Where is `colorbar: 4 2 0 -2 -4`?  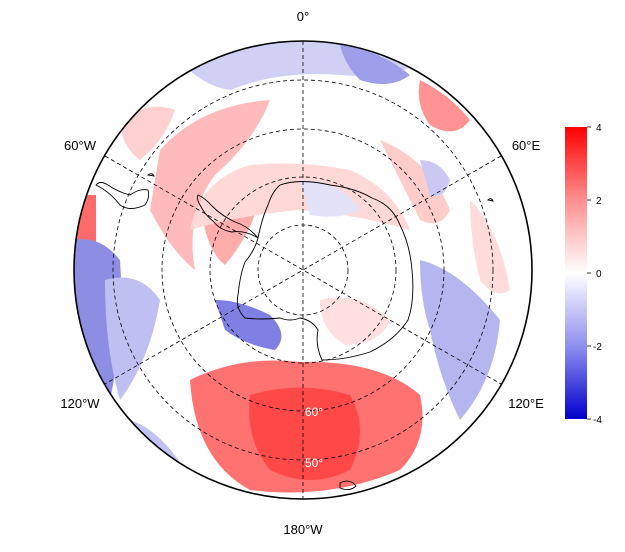 colorbar: 4 2 0 -2 -4 is located at coordinates (583, 274).